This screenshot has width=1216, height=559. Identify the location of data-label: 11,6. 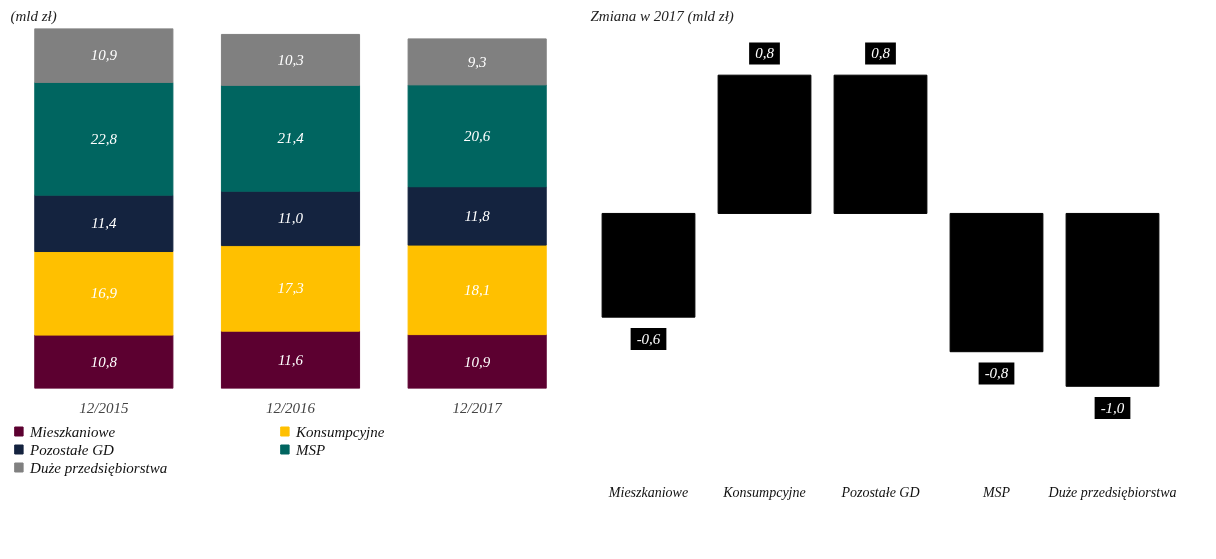
(290, 359).